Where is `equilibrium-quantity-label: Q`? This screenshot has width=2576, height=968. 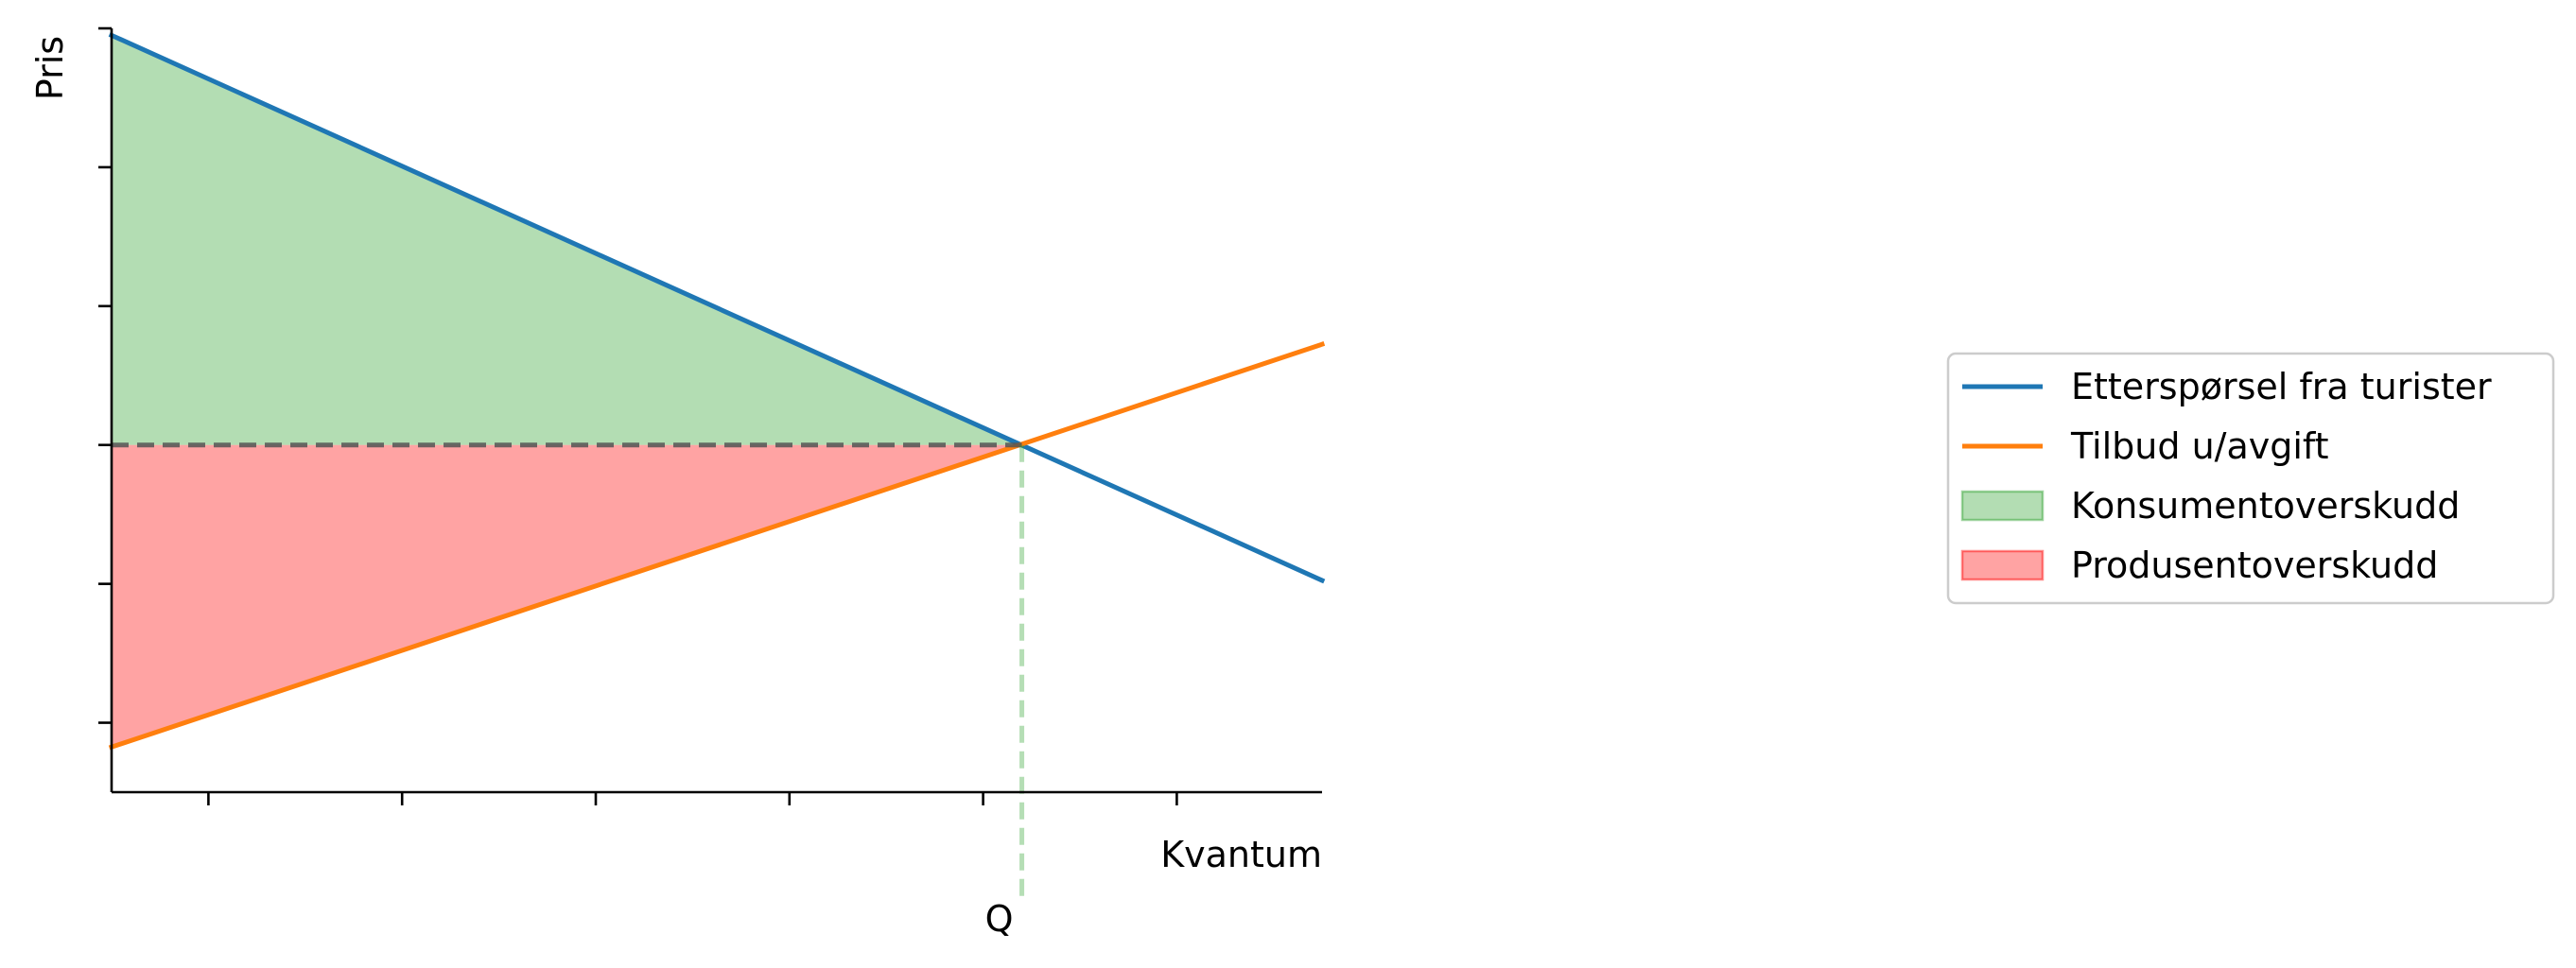
equilibrium-quantity-label: Q is located at coordinates (999, 919).